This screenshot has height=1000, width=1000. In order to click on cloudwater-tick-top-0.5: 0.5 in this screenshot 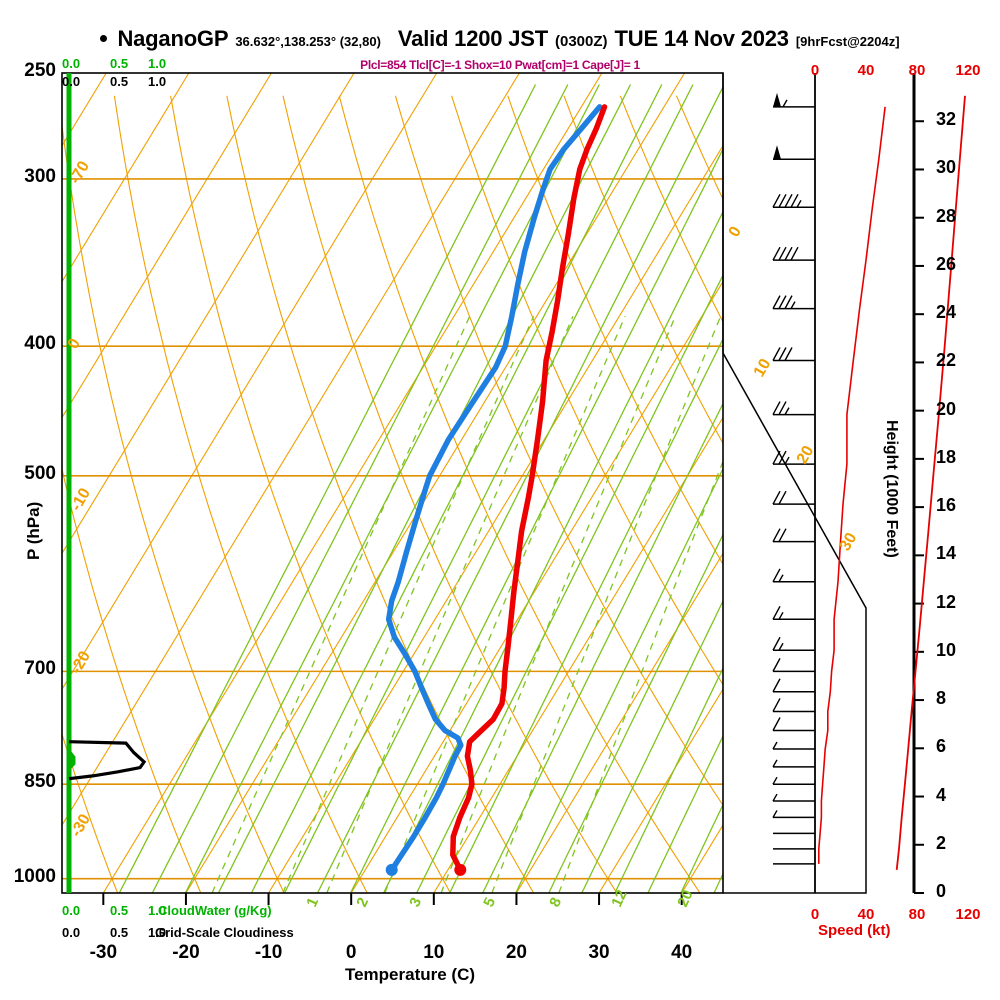, I will do `click(119, 63)`.